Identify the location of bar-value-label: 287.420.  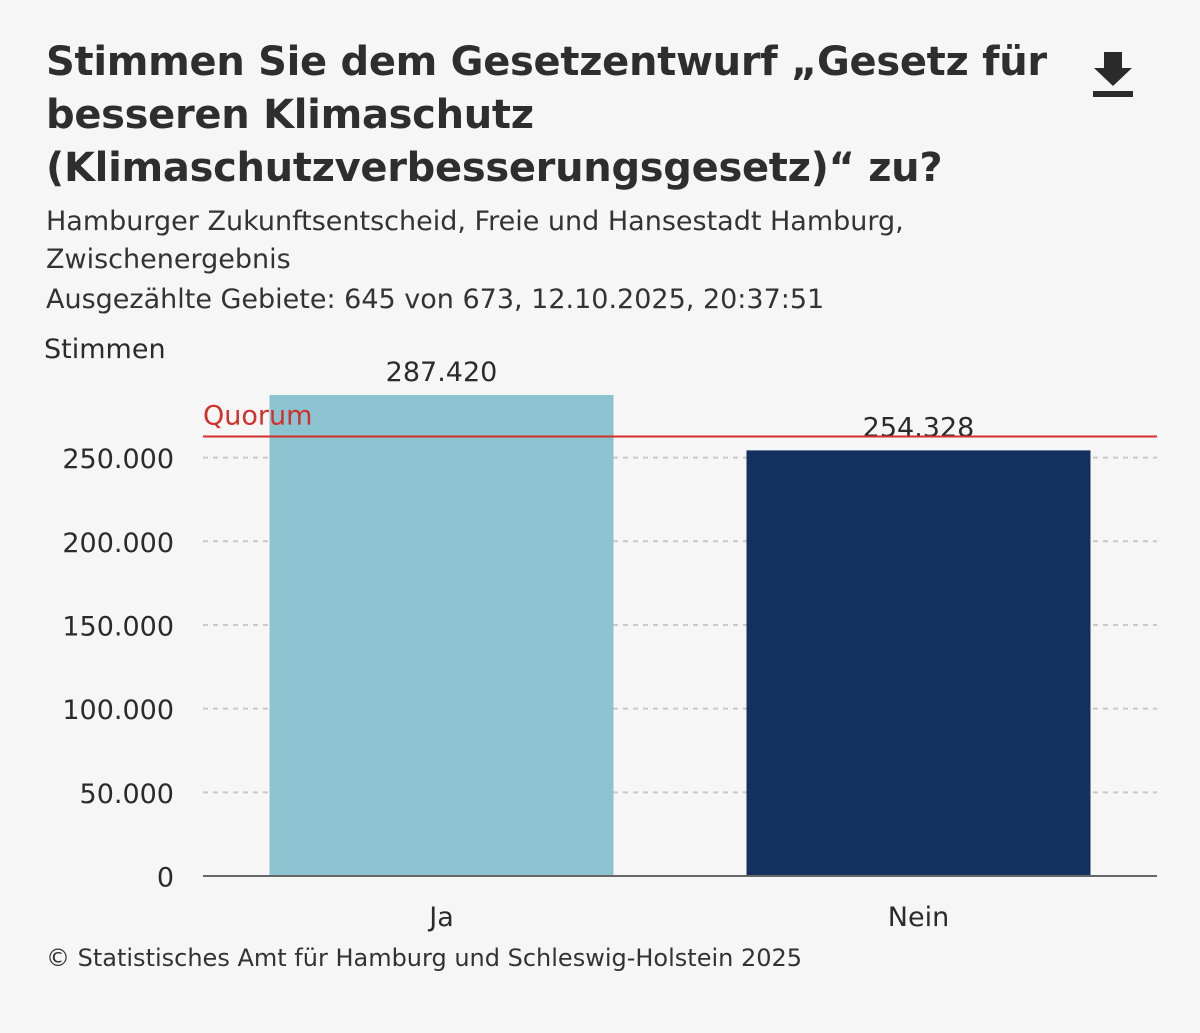
(442, 372).